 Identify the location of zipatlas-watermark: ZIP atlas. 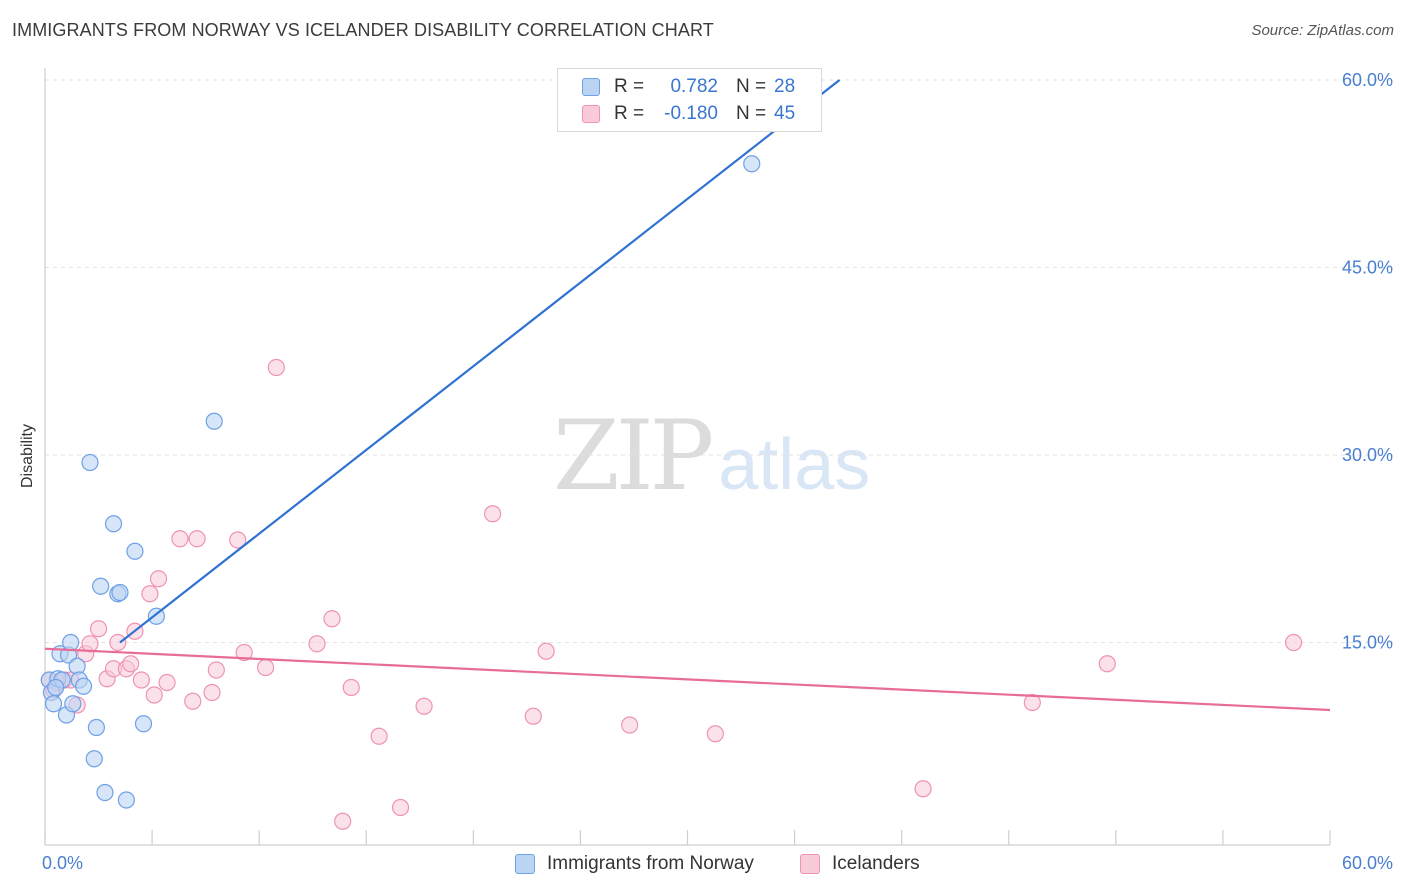
(711, 456).